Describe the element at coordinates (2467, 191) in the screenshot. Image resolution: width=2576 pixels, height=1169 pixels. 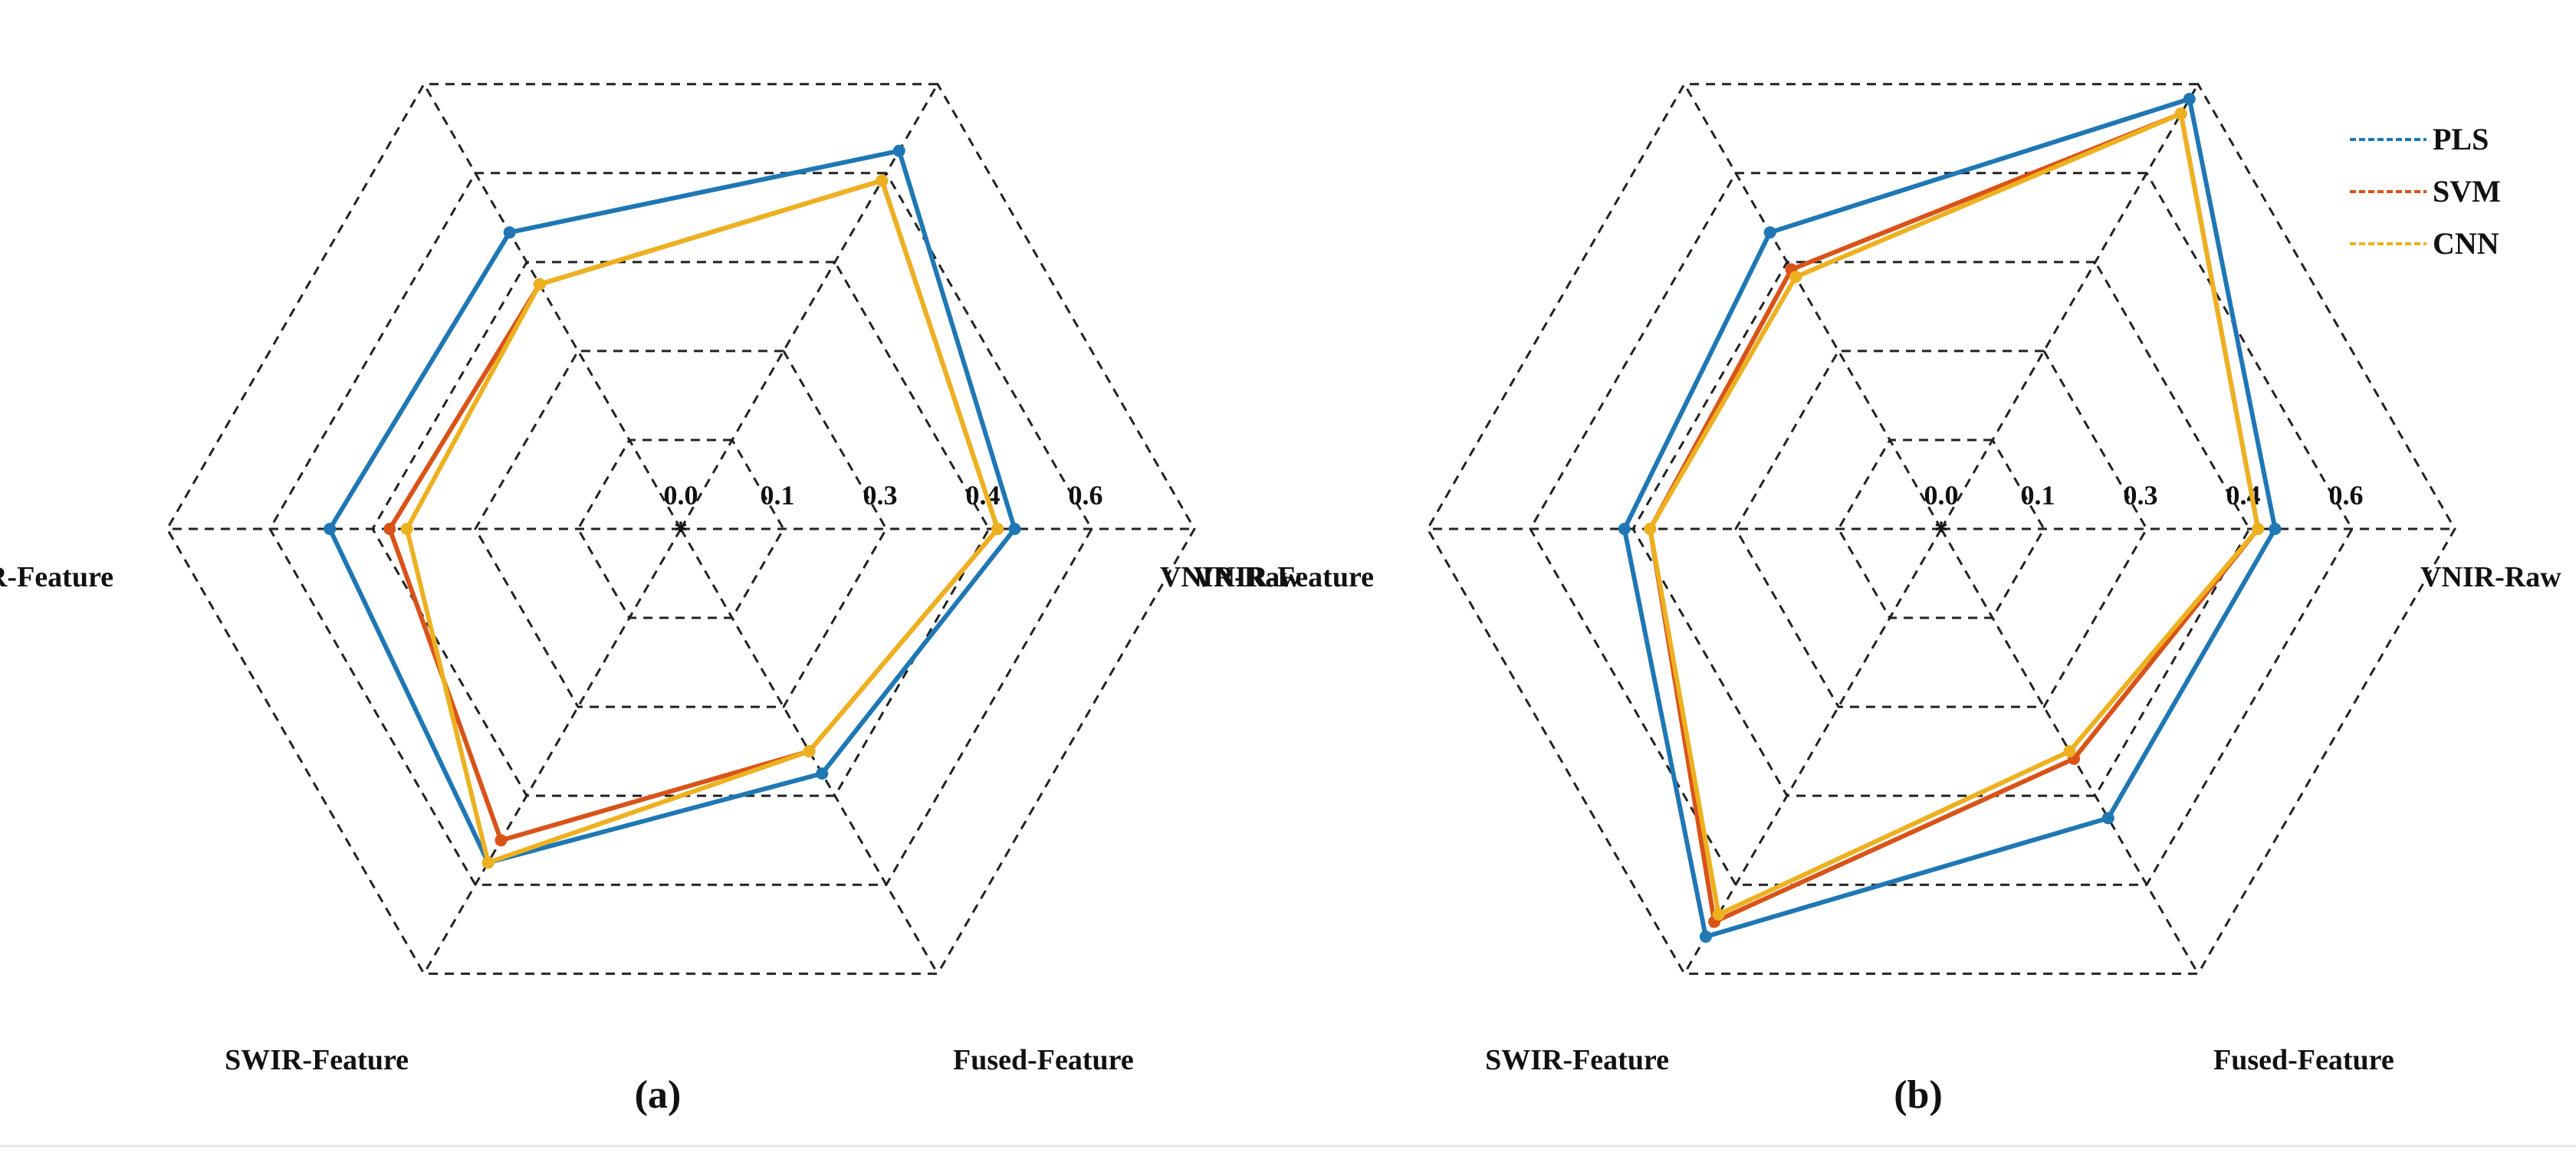
I see `legend-label-svm: SVM` at that location.